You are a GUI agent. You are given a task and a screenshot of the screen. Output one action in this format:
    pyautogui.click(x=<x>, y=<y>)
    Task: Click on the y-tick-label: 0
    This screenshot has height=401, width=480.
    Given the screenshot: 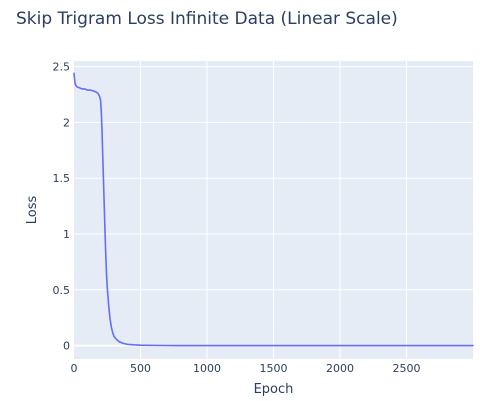 What is the action you would take?
    pyautogui.click(x=66, y=346)
    